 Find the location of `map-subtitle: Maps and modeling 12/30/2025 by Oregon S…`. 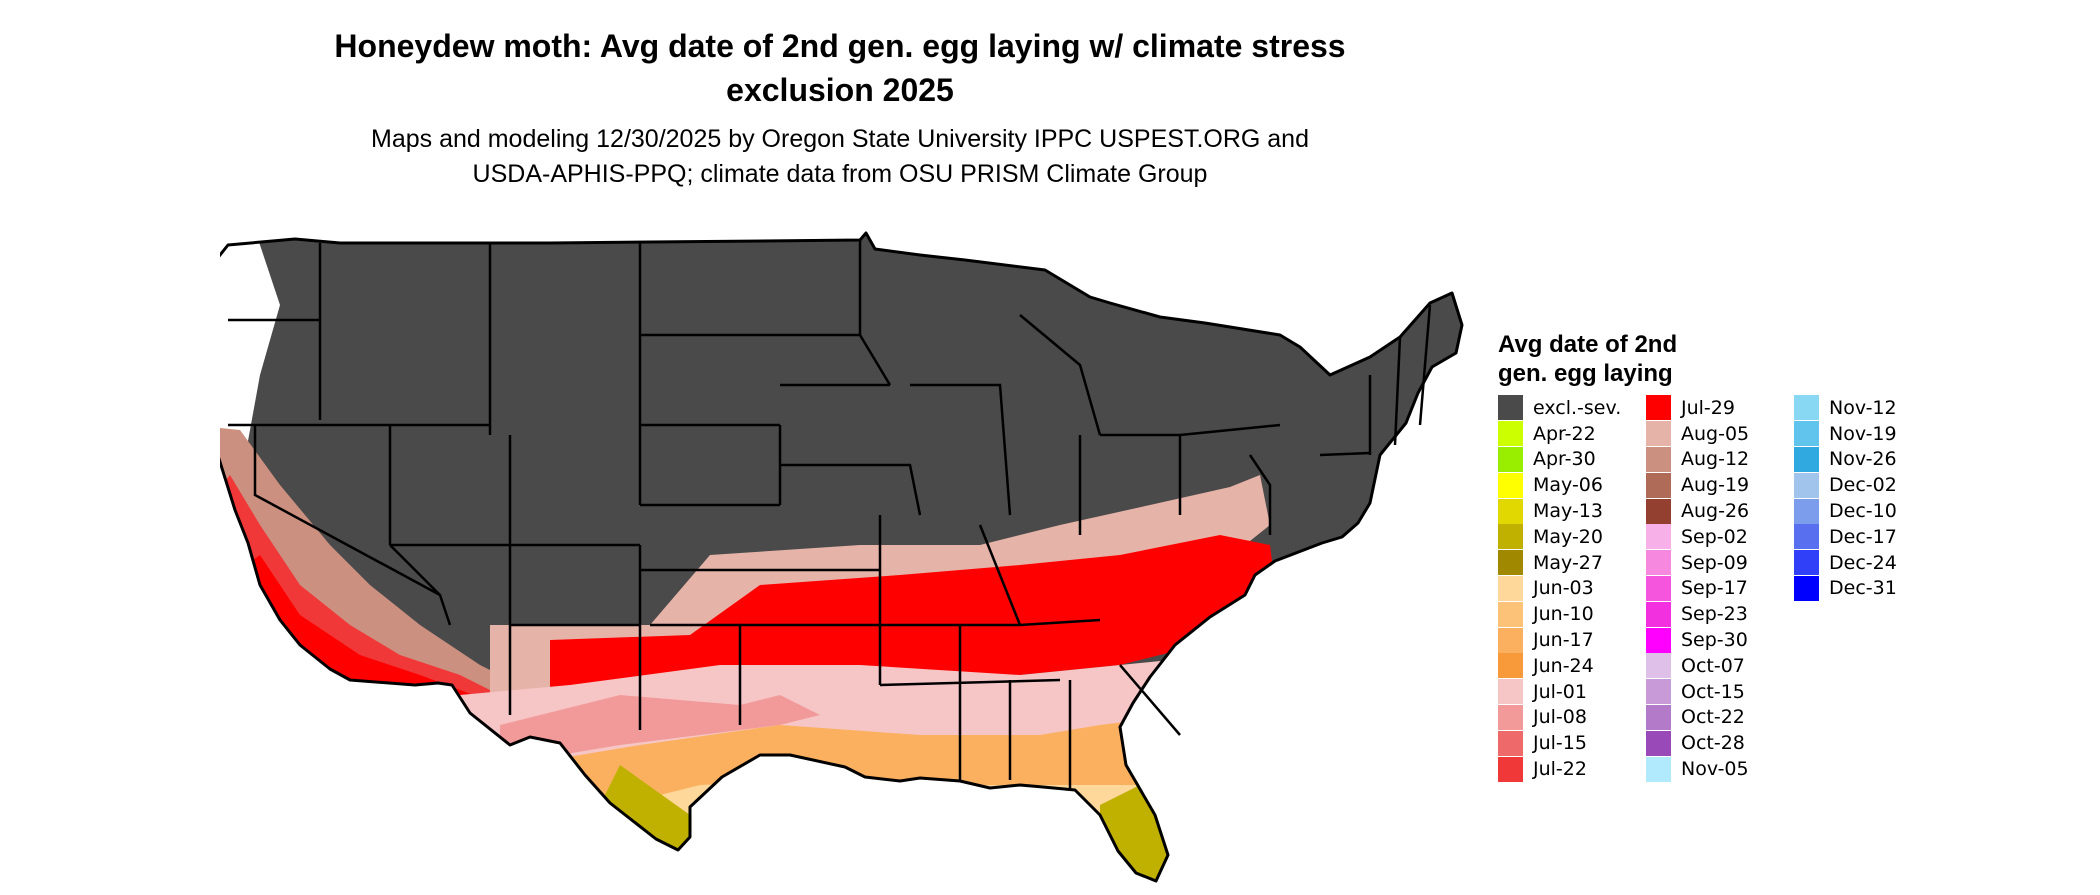

map-subtitle: Maps and modeling 12/30/2025 by Oregon S… is located at coordinates (840, 157).